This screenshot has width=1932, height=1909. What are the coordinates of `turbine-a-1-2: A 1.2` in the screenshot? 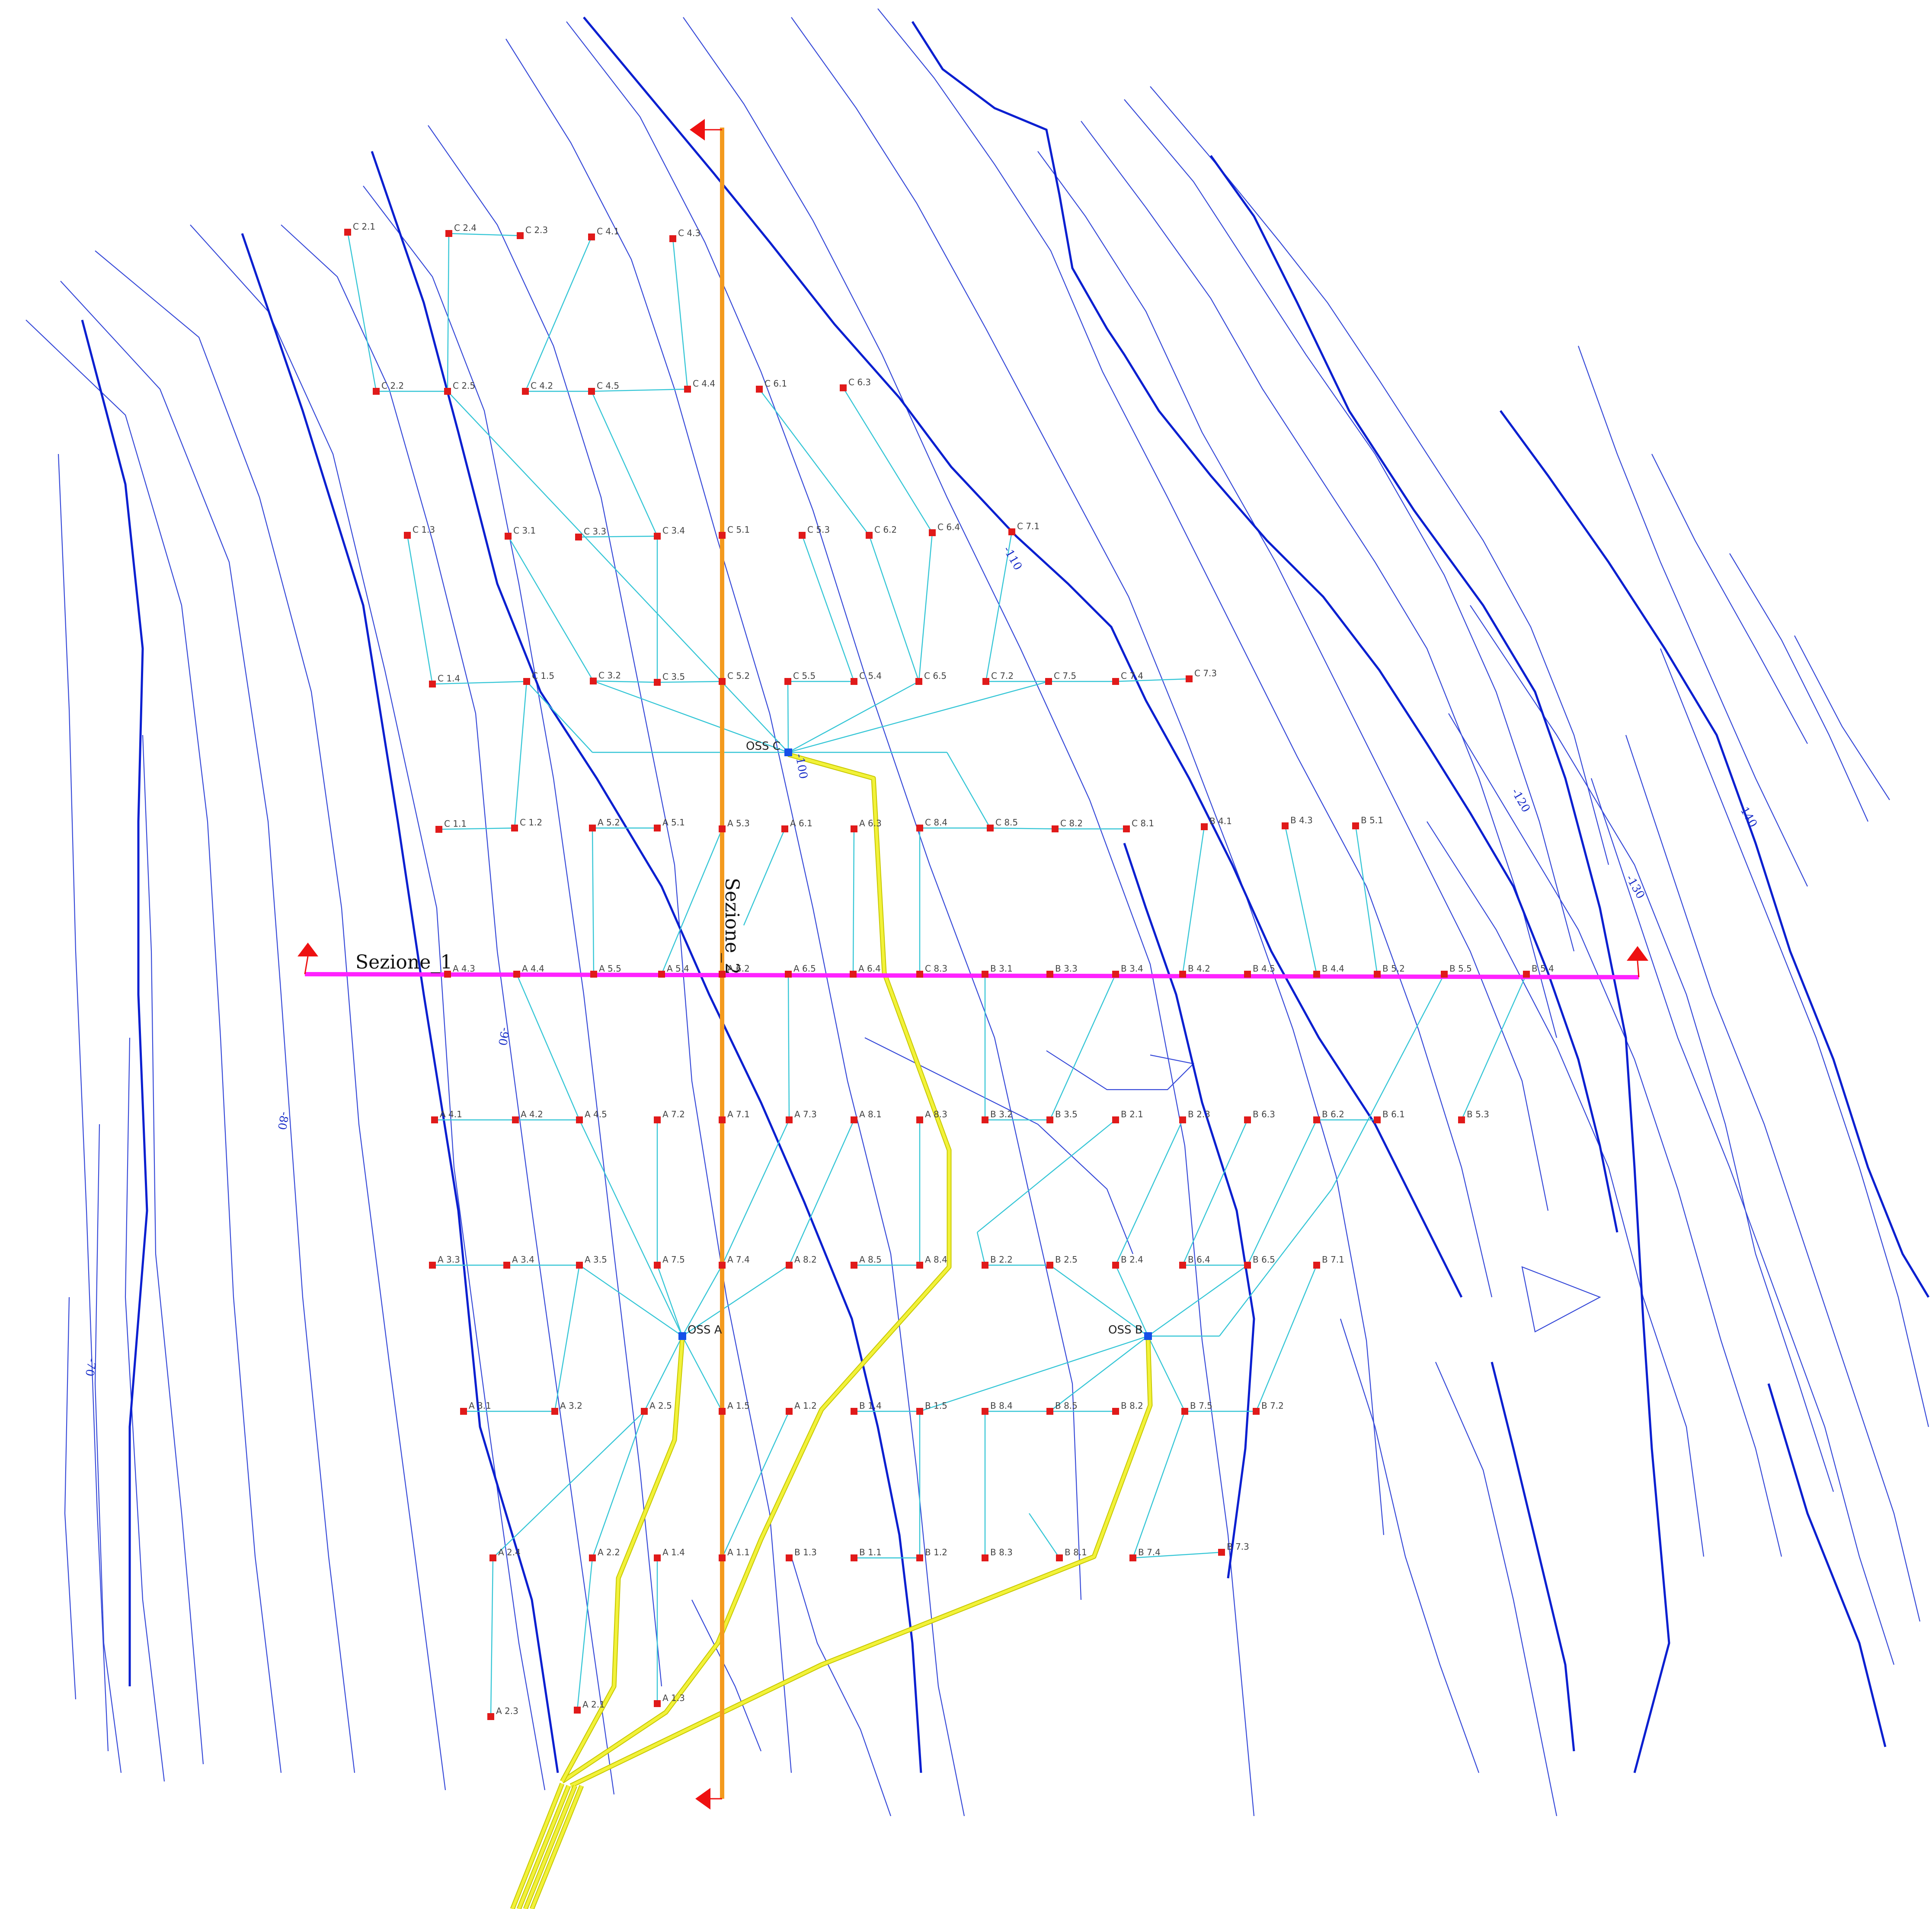 It's located at (801, 1408).